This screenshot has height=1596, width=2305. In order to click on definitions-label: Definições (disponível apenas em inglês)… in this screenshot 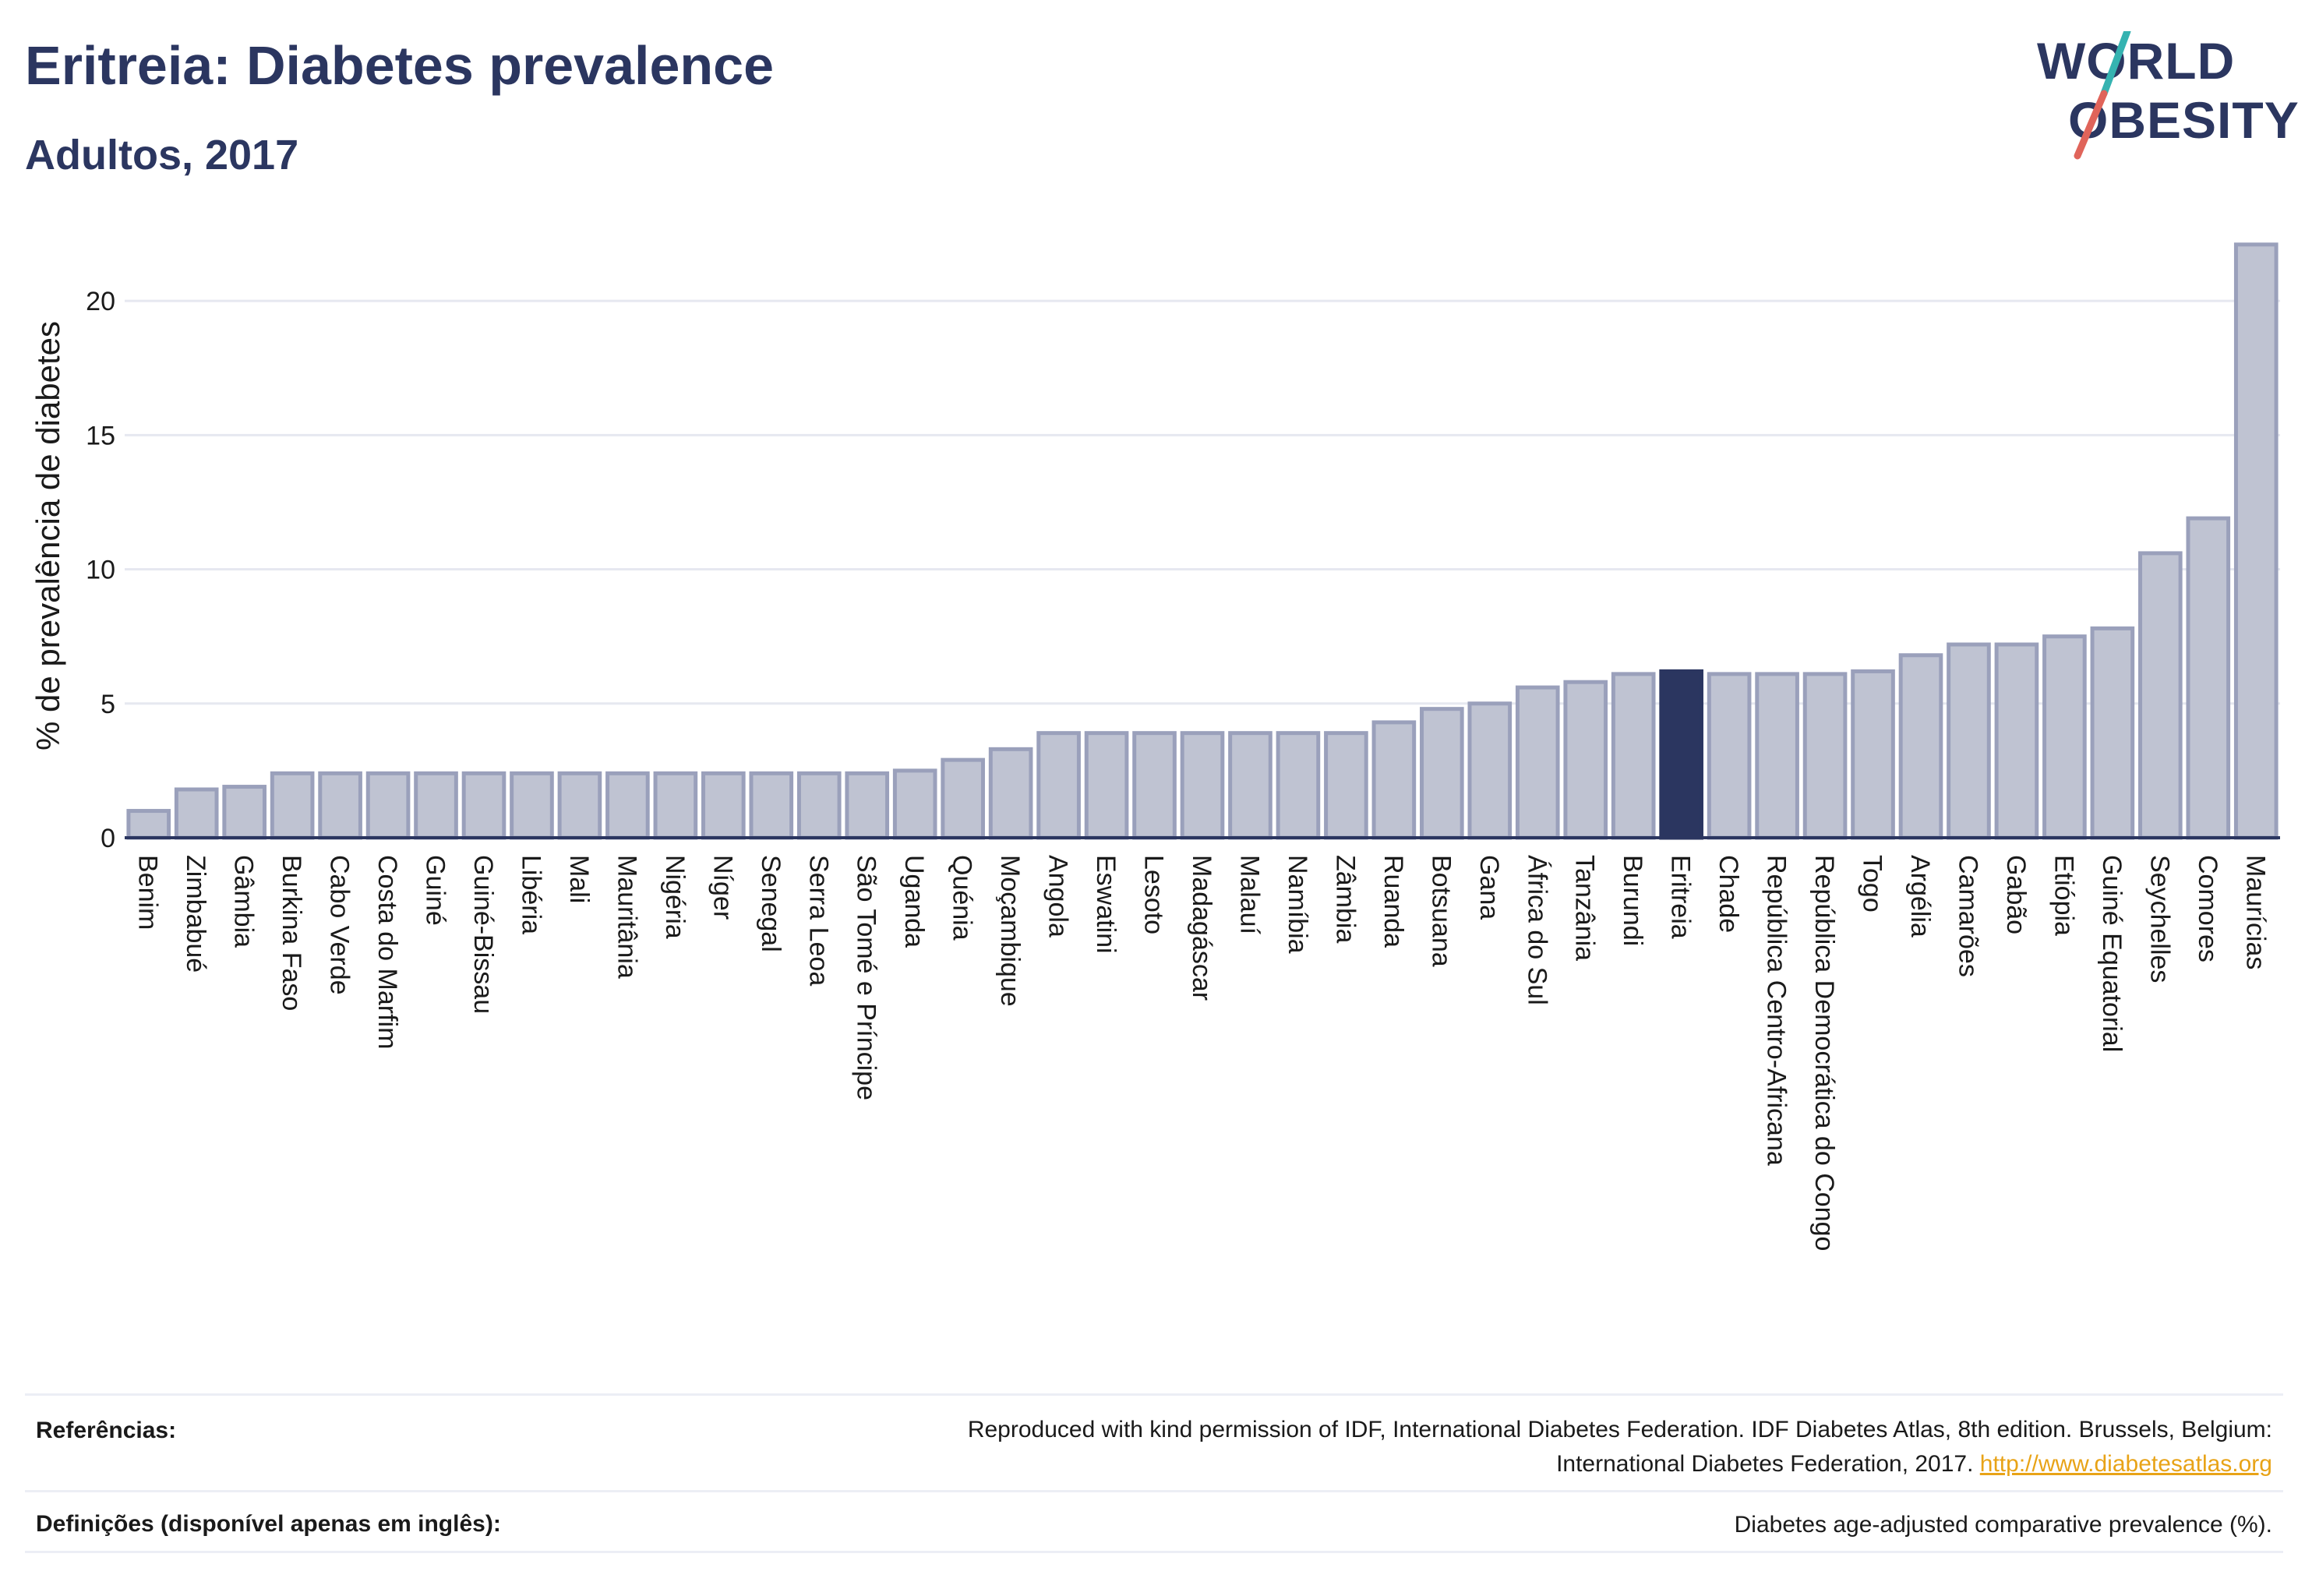, I will do `click(268, 1524)`.